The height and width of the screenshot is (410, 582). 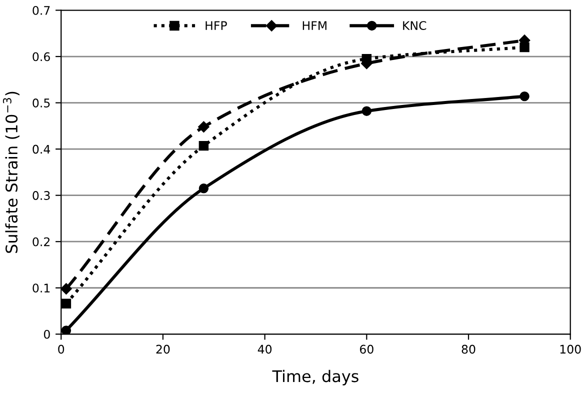 I want to click on y-tick-label: 0.2, so click(x=41, y=241).